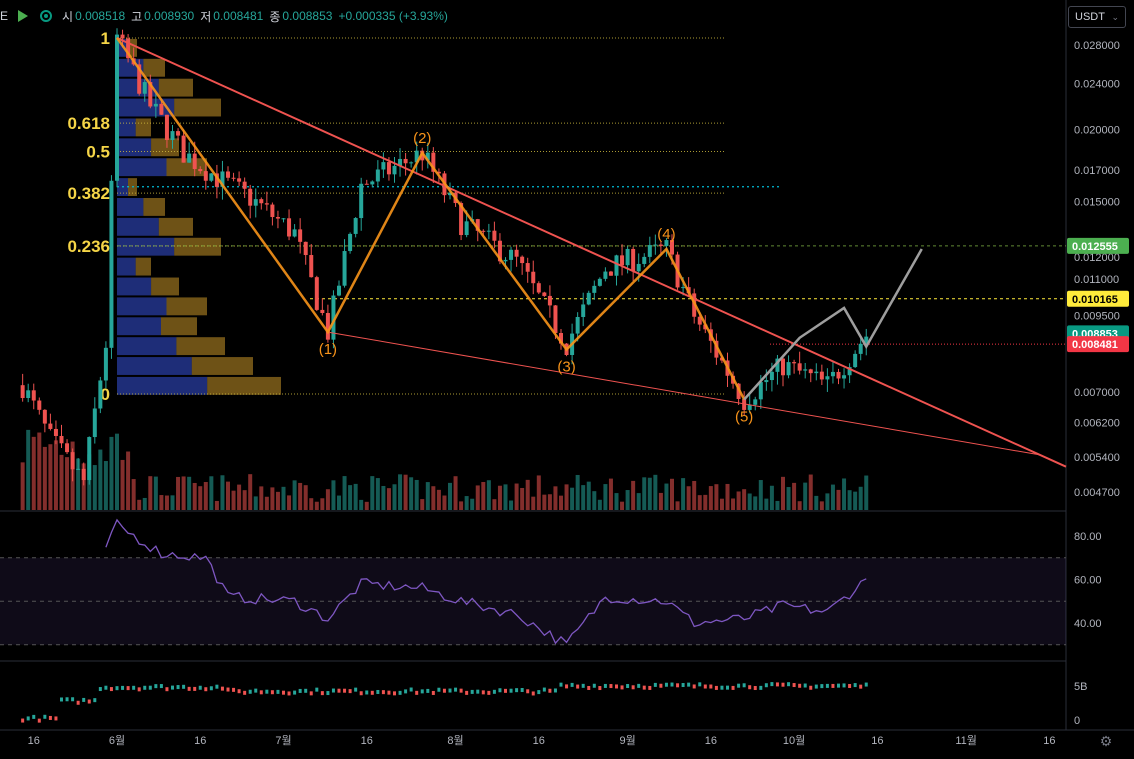  I want to click on price-badge-label: 0.012555, so click(1095, 247).